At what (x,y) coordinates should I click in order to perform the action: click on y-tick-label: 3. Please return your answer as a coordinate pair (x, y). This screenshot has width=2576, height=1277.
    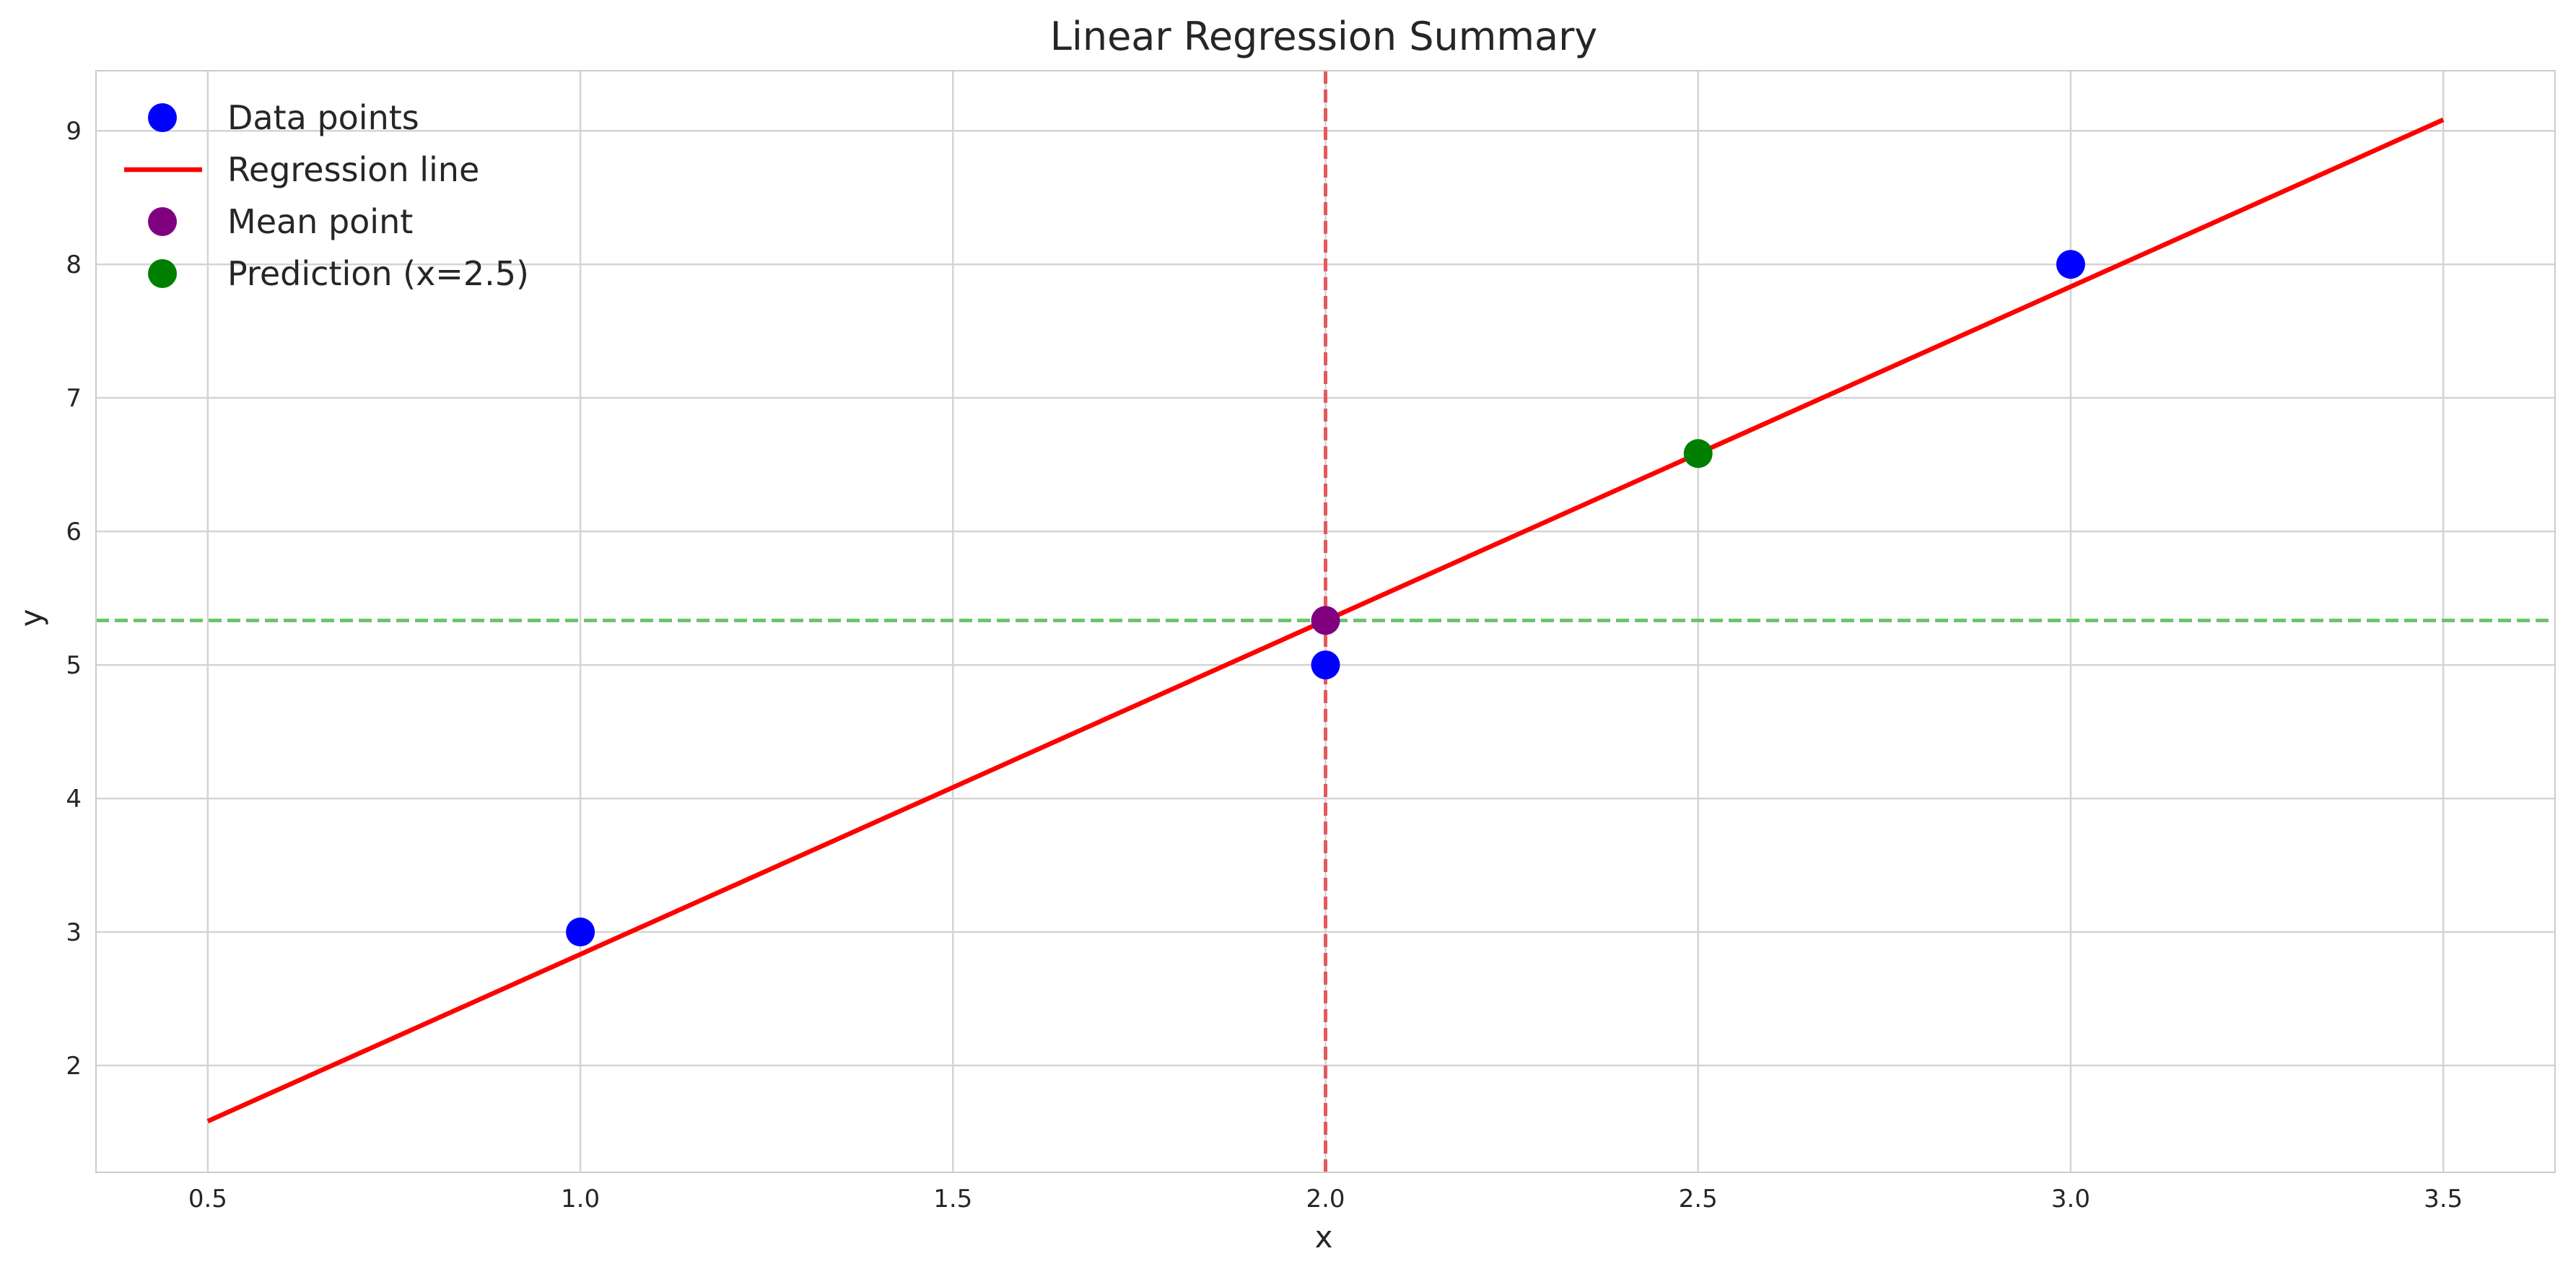
    Looking at the image, I should click on (74, 932).